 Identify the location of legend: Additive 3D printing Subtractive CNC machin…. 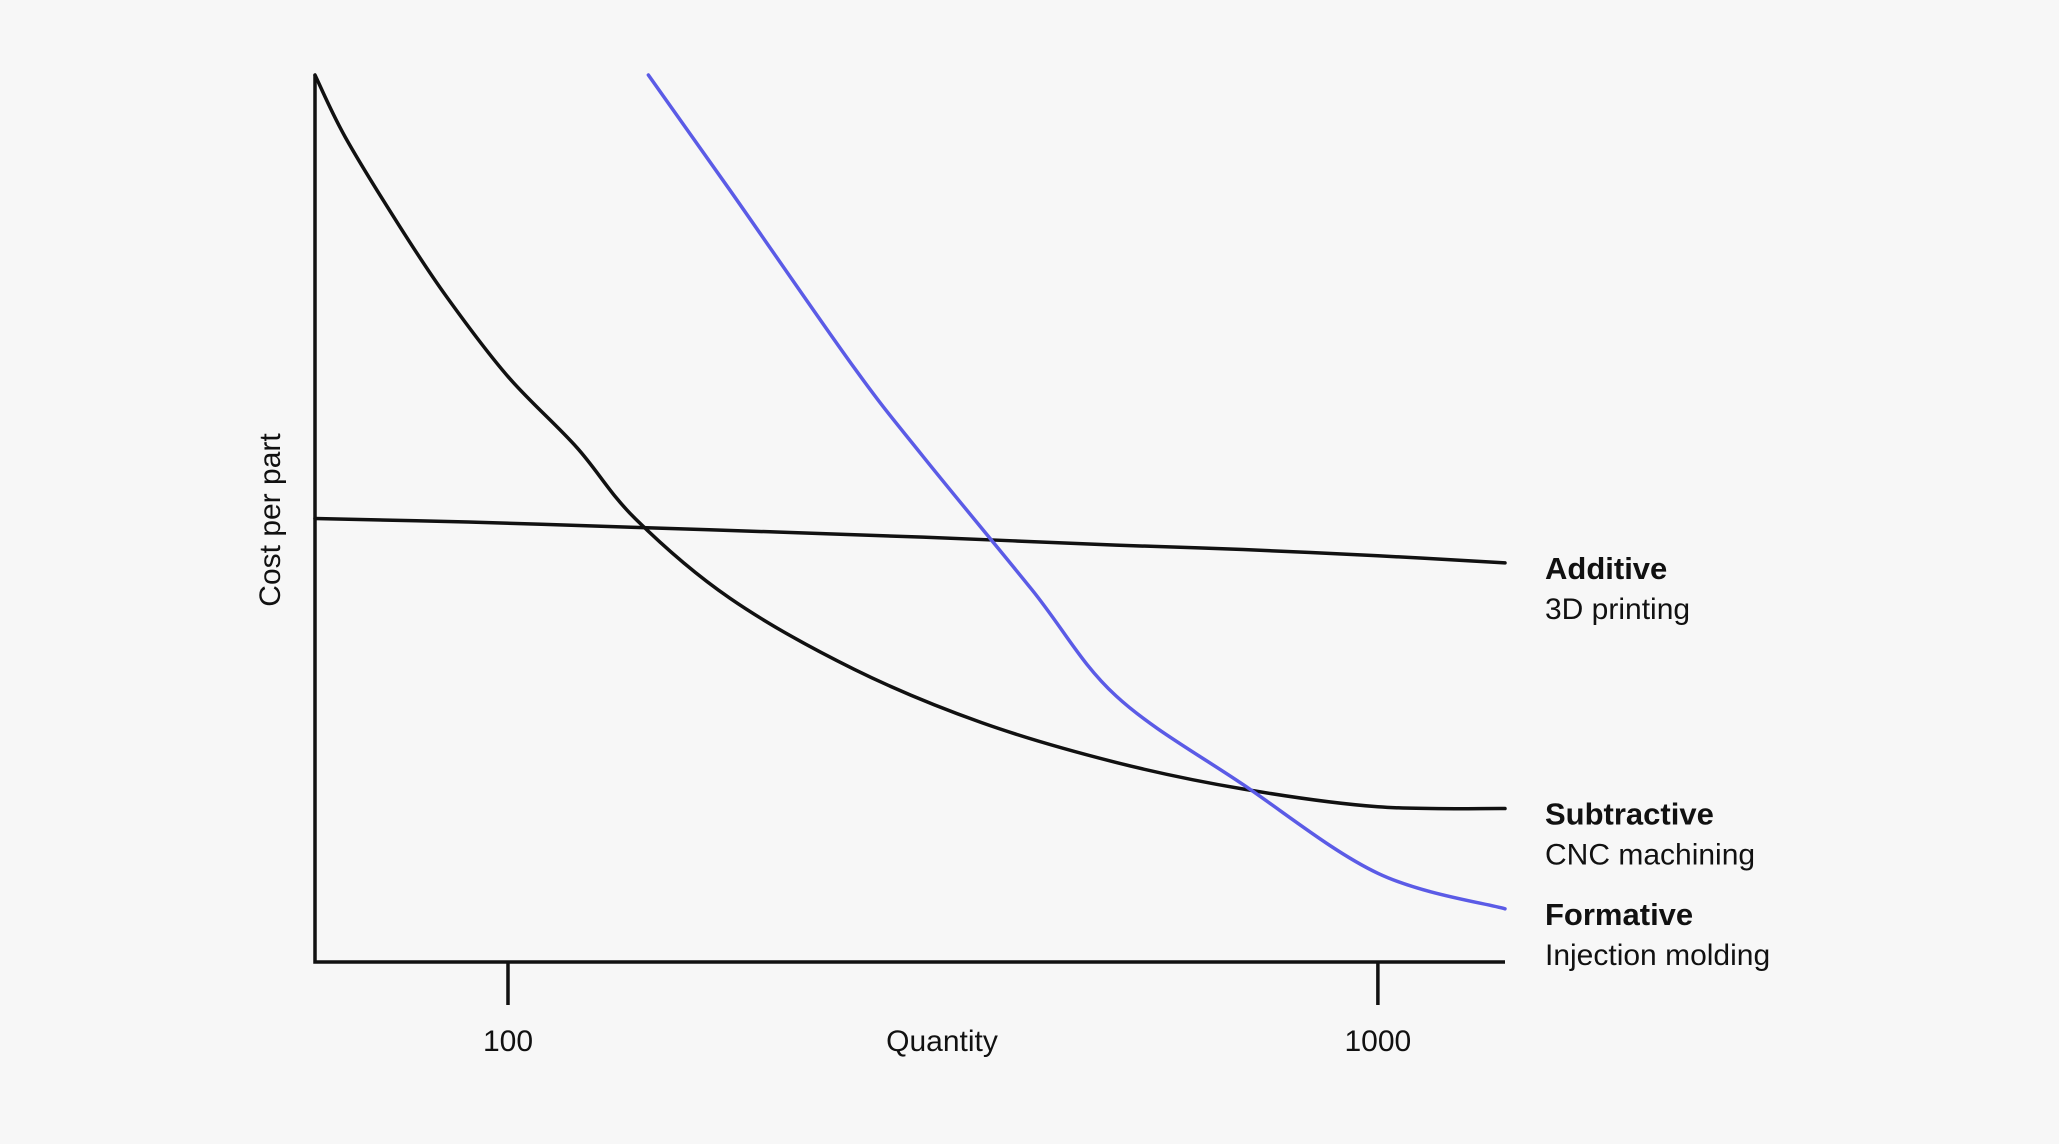
(1657, 761).